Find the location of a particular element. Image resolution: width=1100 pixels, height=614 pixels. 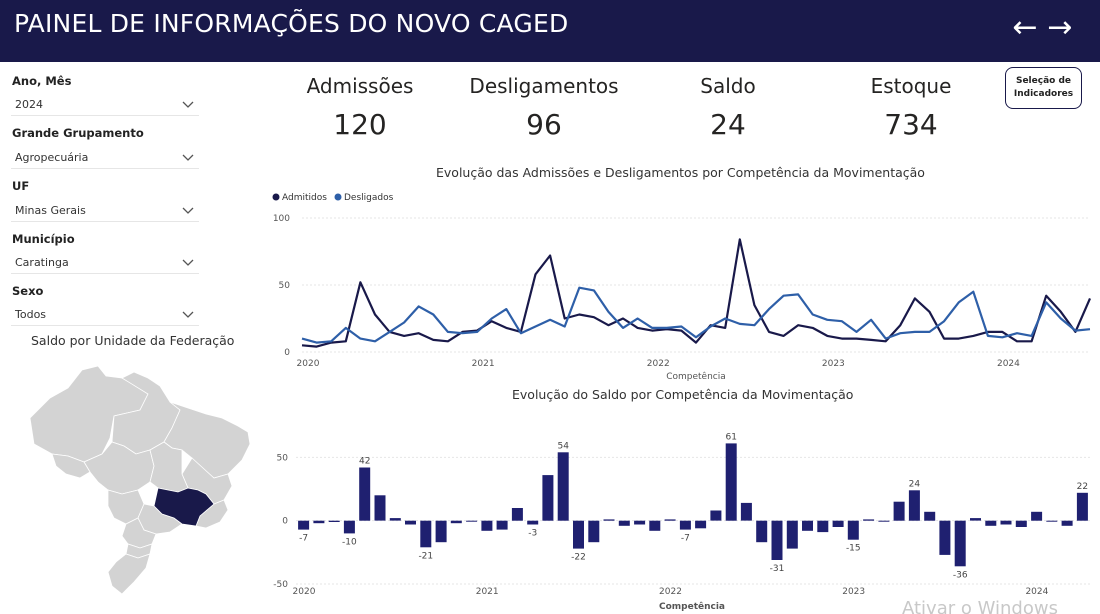

series-line-desligados is located at coordinates (696, 315).